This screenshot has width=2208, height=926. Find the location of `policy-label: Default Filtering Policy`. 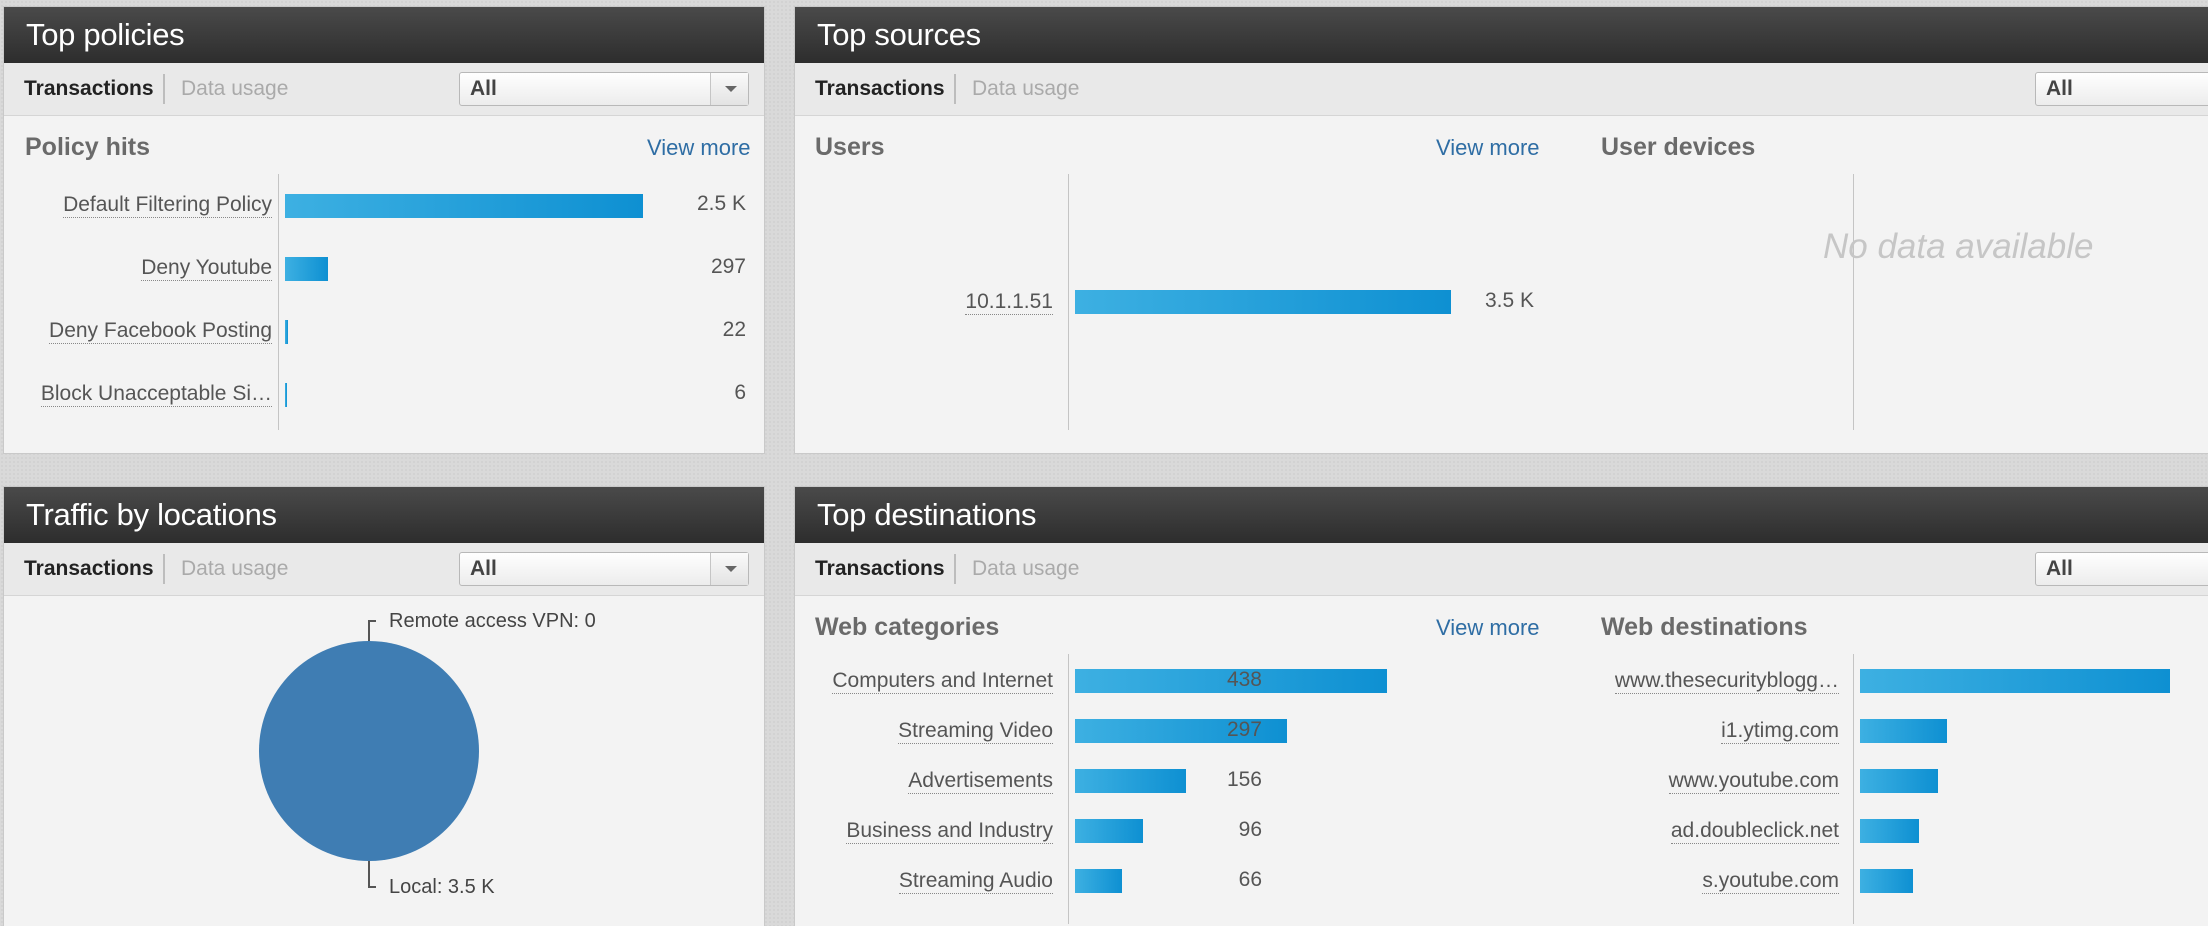

policy-label: Default Filtering Policy is located at coordinates (167, 205).